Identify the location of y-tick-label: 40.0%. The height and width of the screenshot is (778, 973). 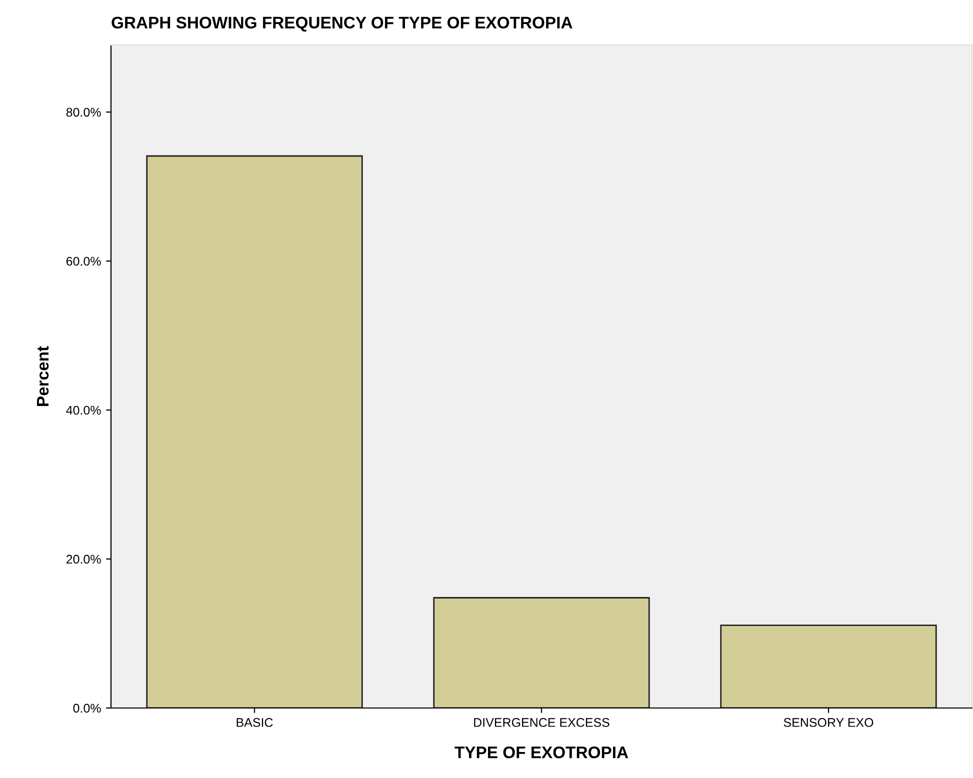
(83, 410).